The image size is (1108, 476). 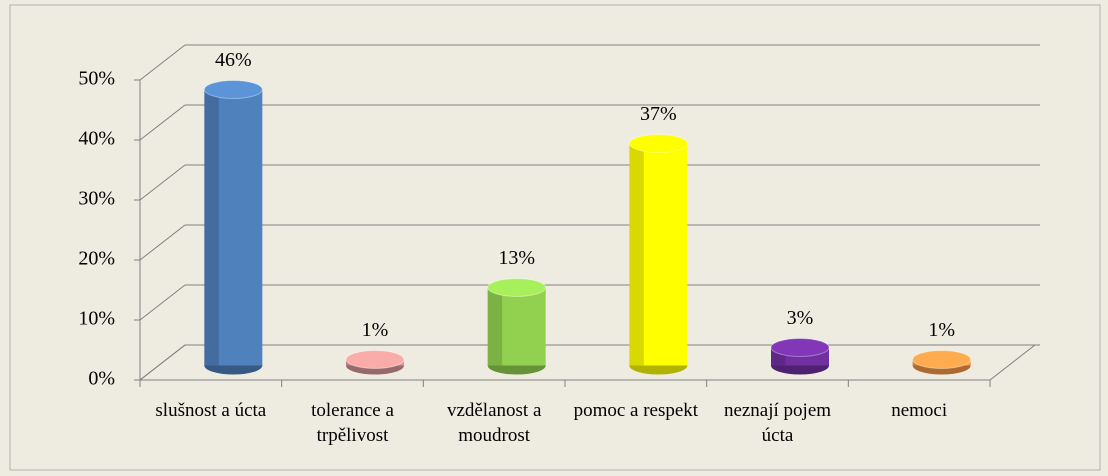 I want to click on x-tick-label: neznají pojem úcta, so click(x=777, y=423).